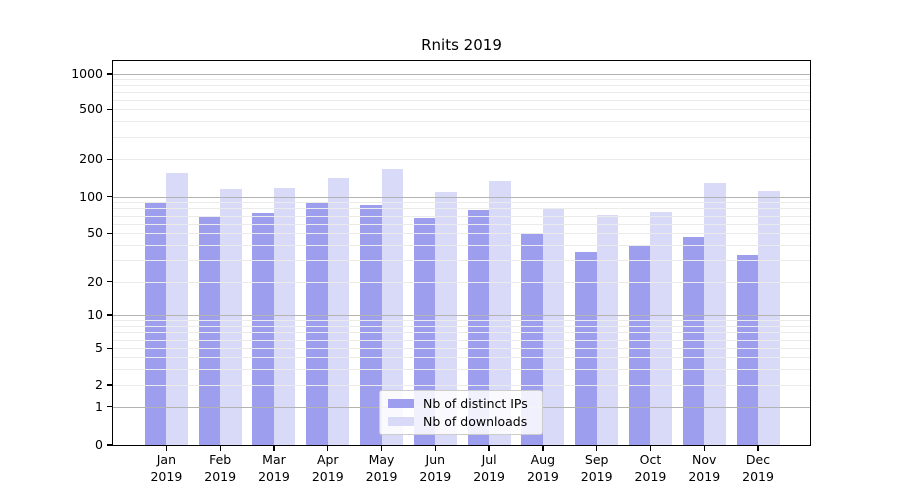 The image size is (900, 500). I want to click on legend-swatch-downloads, so click(401, 421).